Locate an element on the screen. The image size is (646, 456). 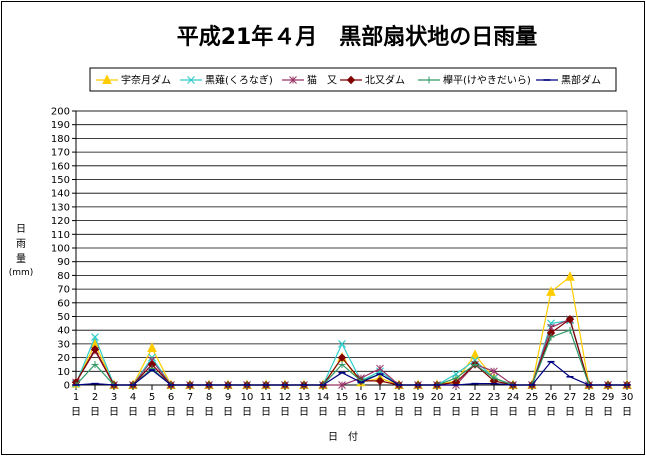
legend-item: 黒薙(くろなぎ) is located at coordinates (226, 80).